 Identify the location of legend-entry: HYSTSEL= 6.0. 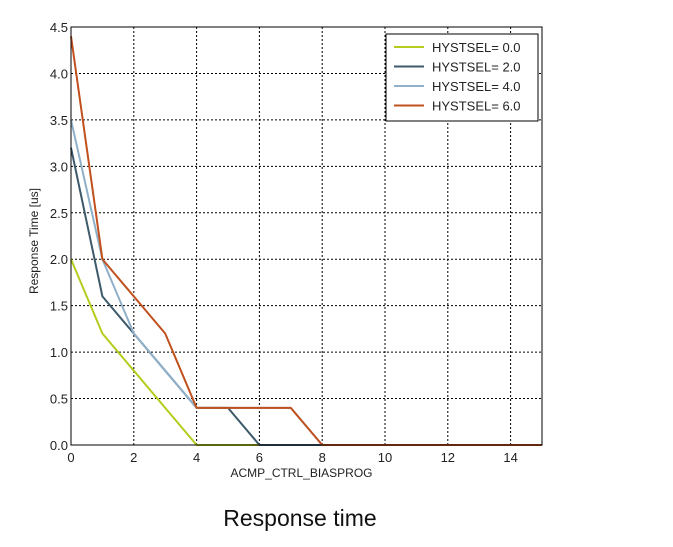
(476, 106).